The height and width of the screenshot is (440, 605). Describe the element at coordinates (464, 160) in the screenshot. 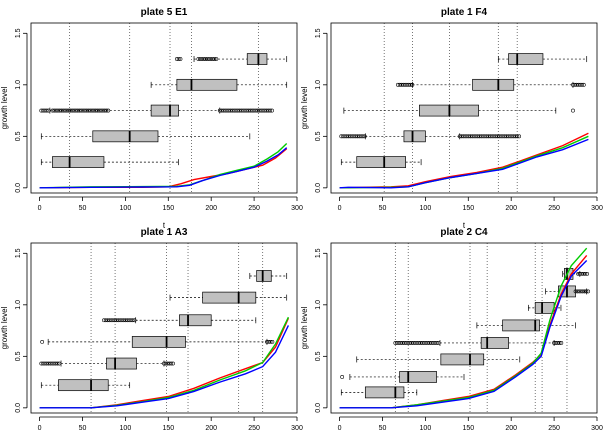

I see `series-line` at that location.